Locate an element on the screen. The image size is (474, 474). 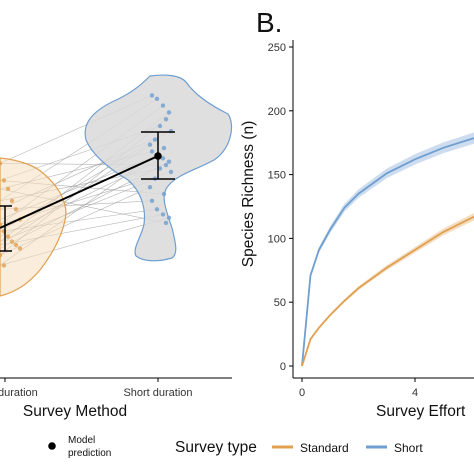
y-tick-label: 50 is located at coordinates (280, 303).